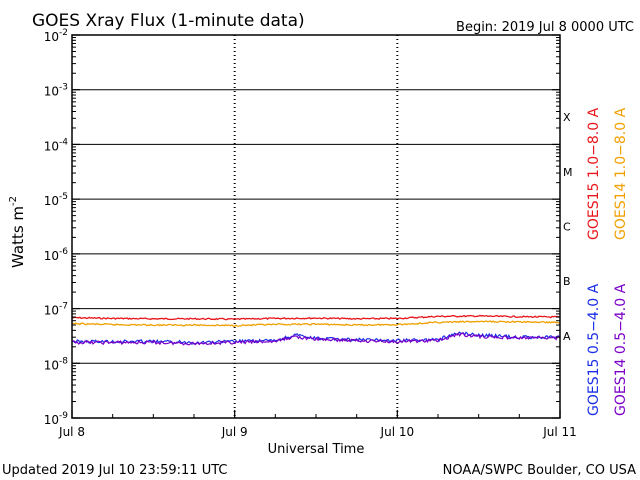  I want to click on x-tick-label: Jul 9, so click(234, 432).